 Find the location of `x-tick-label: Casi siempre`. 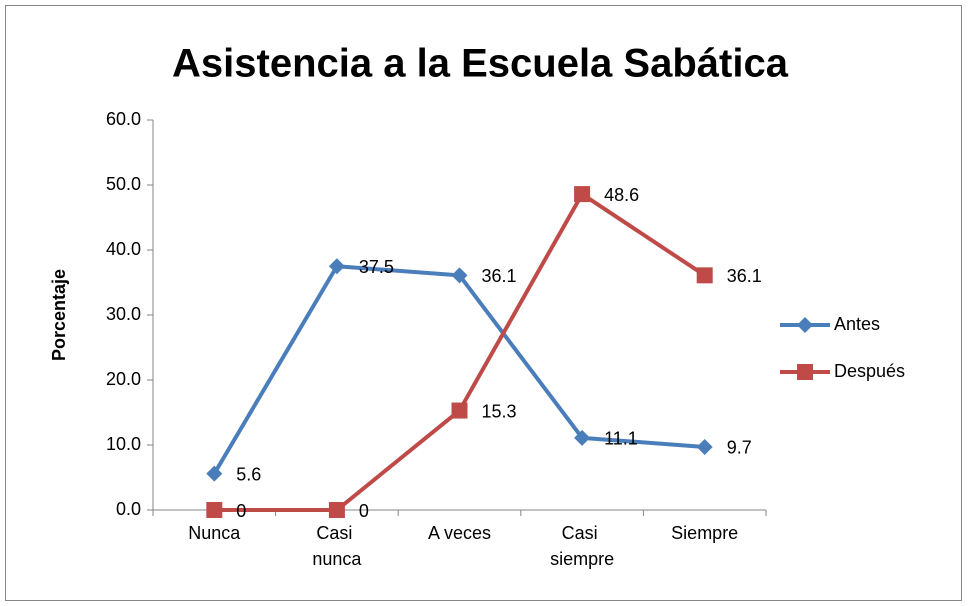

x-tick-label: Casi siempre is located at coordinates (582, 546).